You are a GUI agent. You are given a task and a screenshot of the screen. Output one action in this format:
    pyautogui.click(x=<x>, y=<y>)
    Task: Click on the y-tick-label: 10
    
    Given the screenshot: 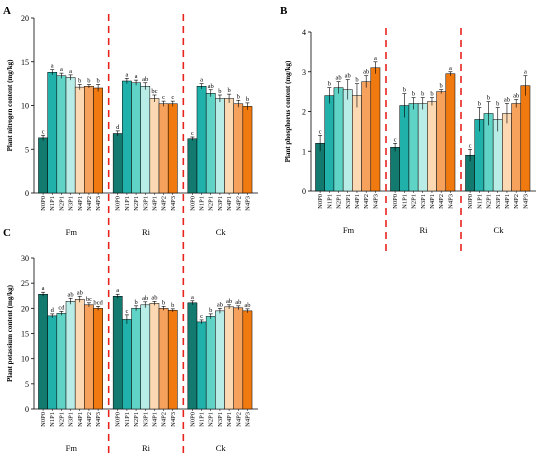 What is the action you would take?
    pyautogui.click(x=25, y=106)
    